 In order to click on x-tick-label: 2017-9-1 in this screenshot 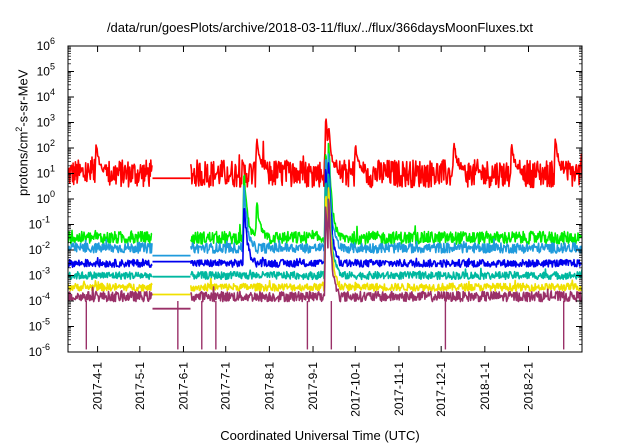, I will do `click(313, 386)`.